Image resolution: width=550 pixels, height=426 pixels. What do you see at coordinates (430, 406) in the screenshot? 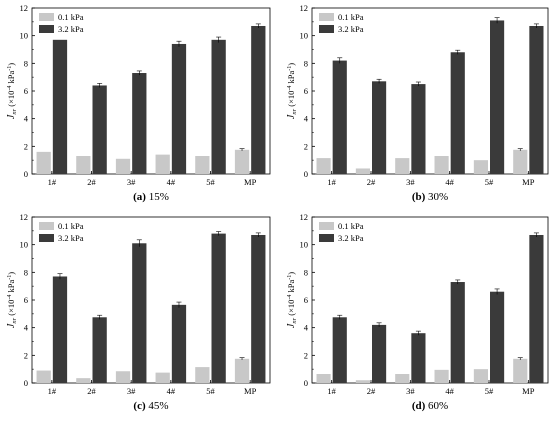
I see `panel-caption: (d) 60%` at bounding box center [430, 406].